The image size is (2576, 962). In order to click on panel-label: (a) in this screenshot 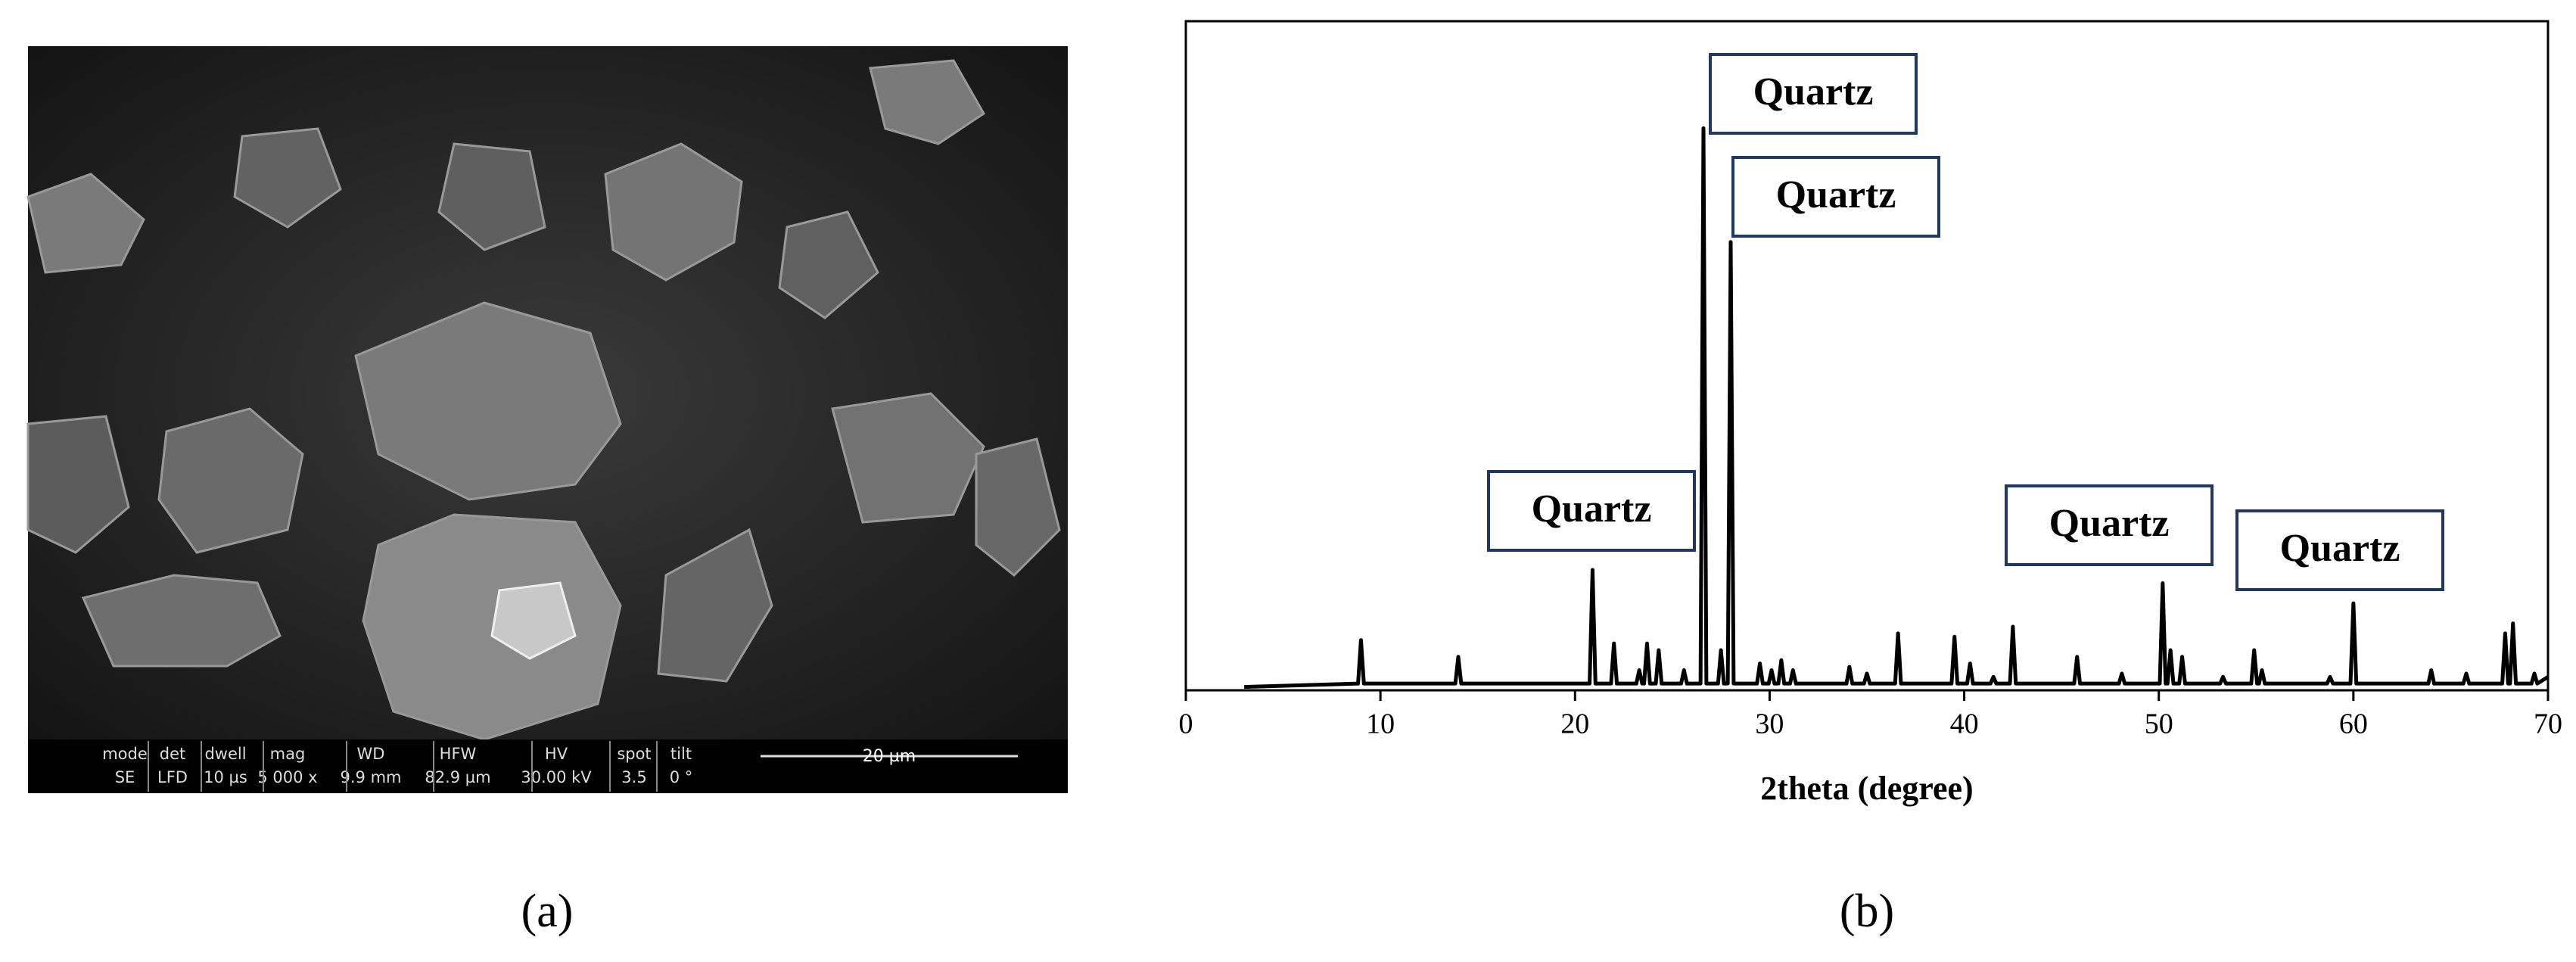, I will do `click(547, 911)`.